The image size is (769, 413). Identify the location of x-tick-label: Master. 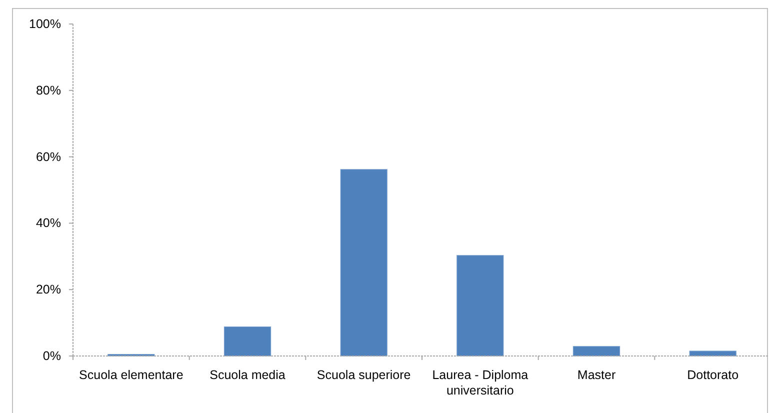
(596, 375).